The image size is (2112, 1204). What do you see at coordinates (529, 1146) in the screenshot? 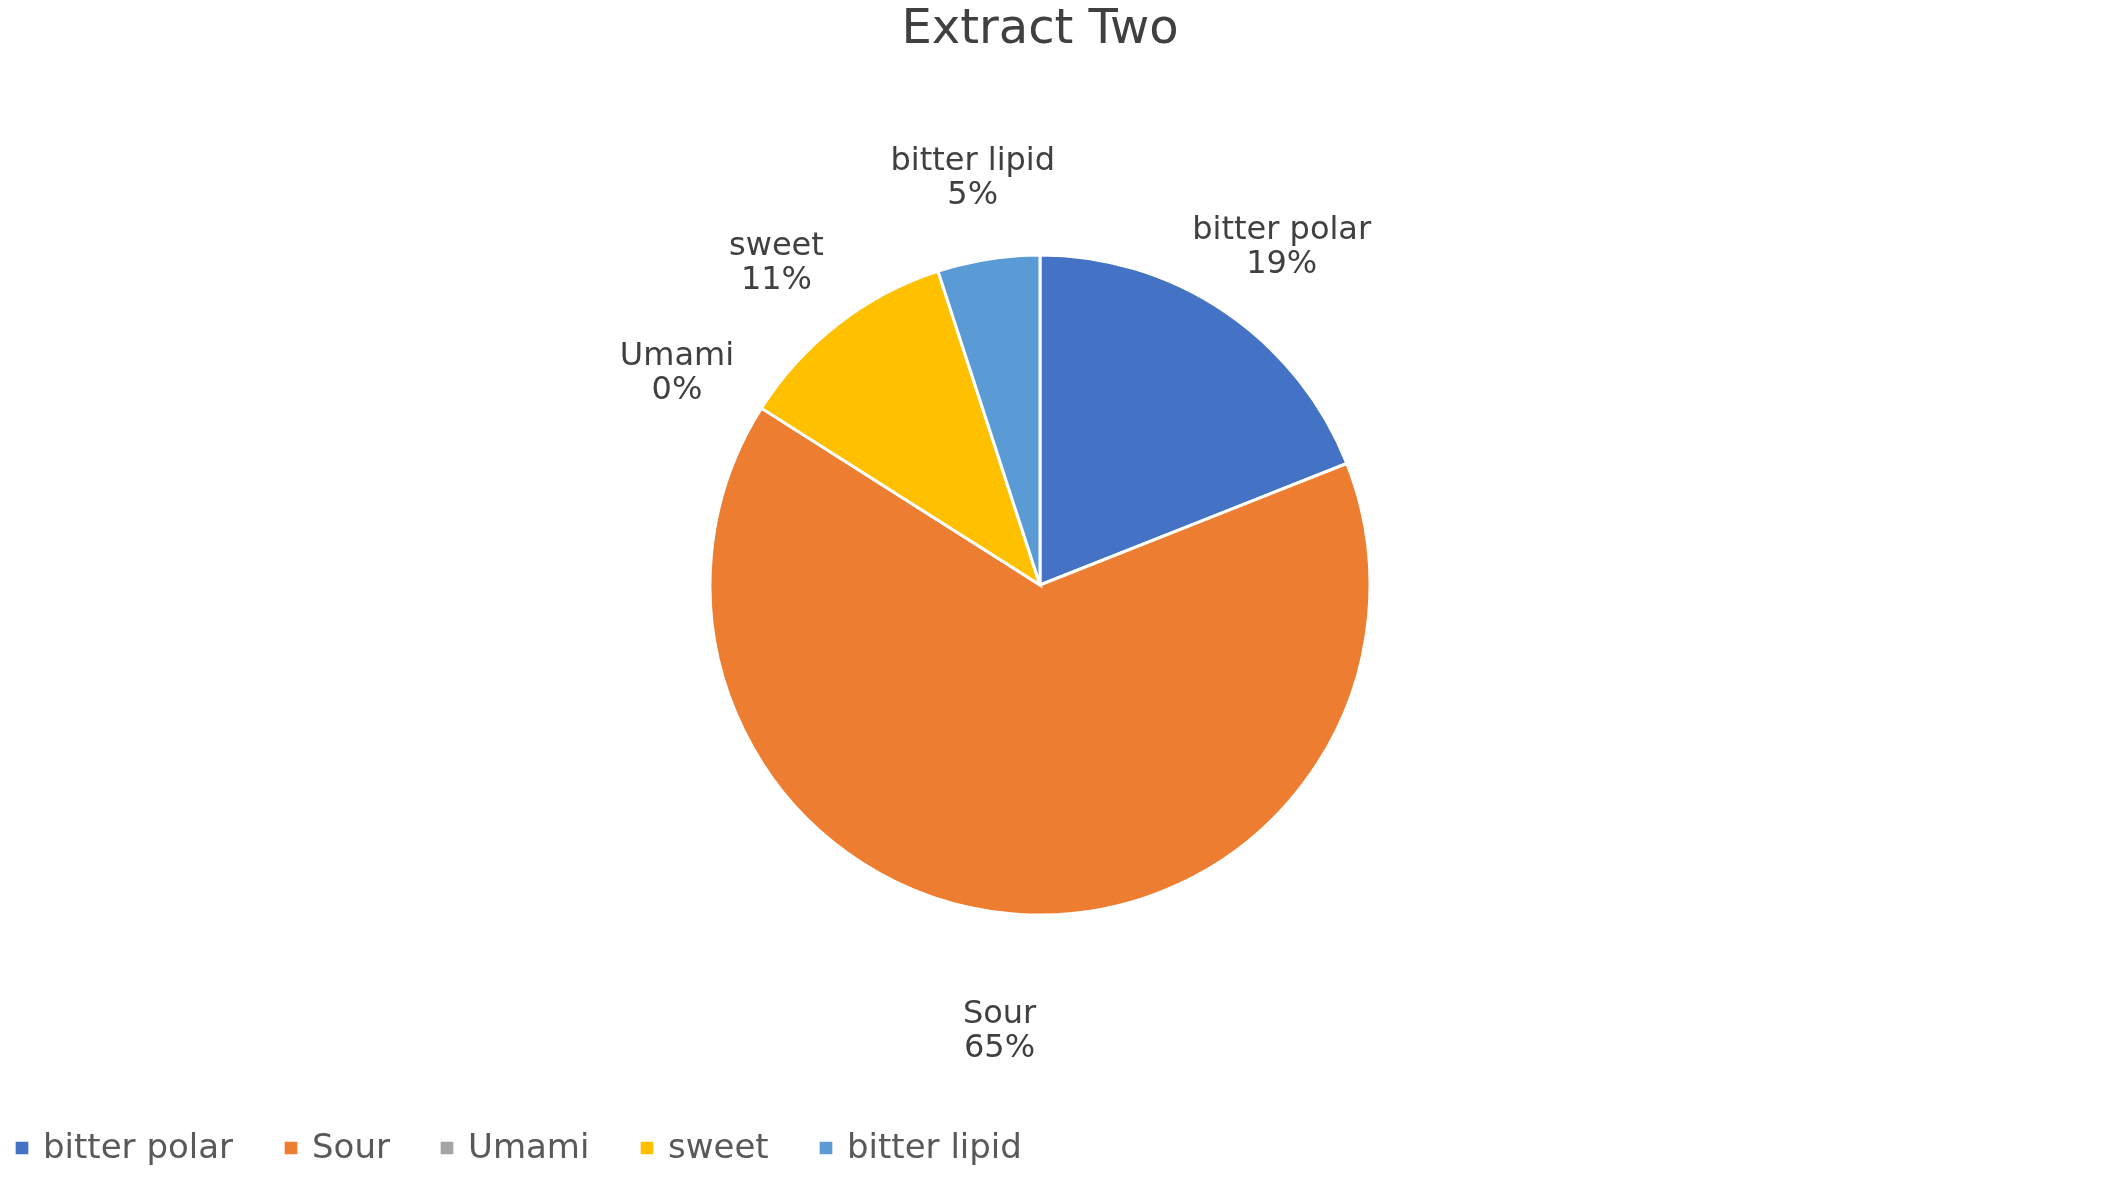
I see `legend-label: Umami` at bounding box center [529, 1146].